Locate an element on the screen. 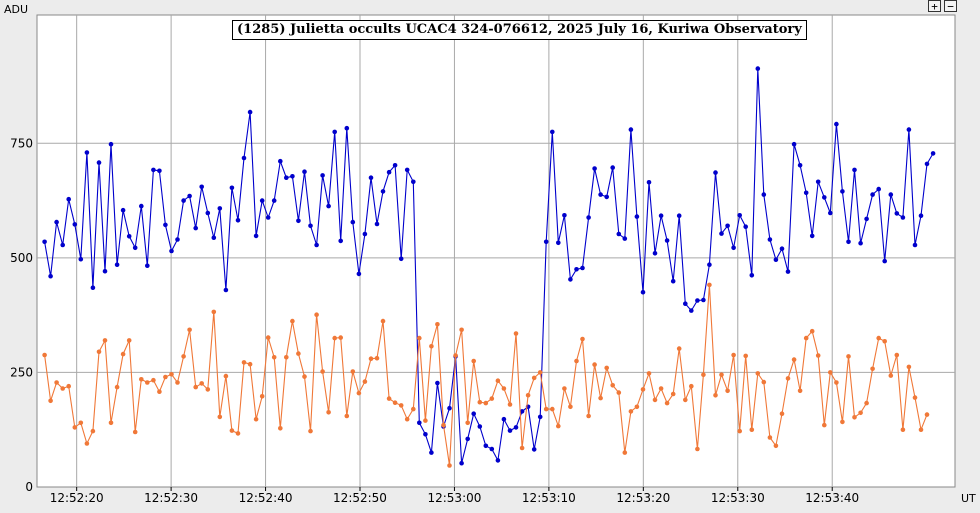 Image resolution: width=980 pixels, height=513 pixels. y-axis-label: ADU is located at coordinates (16, 9).